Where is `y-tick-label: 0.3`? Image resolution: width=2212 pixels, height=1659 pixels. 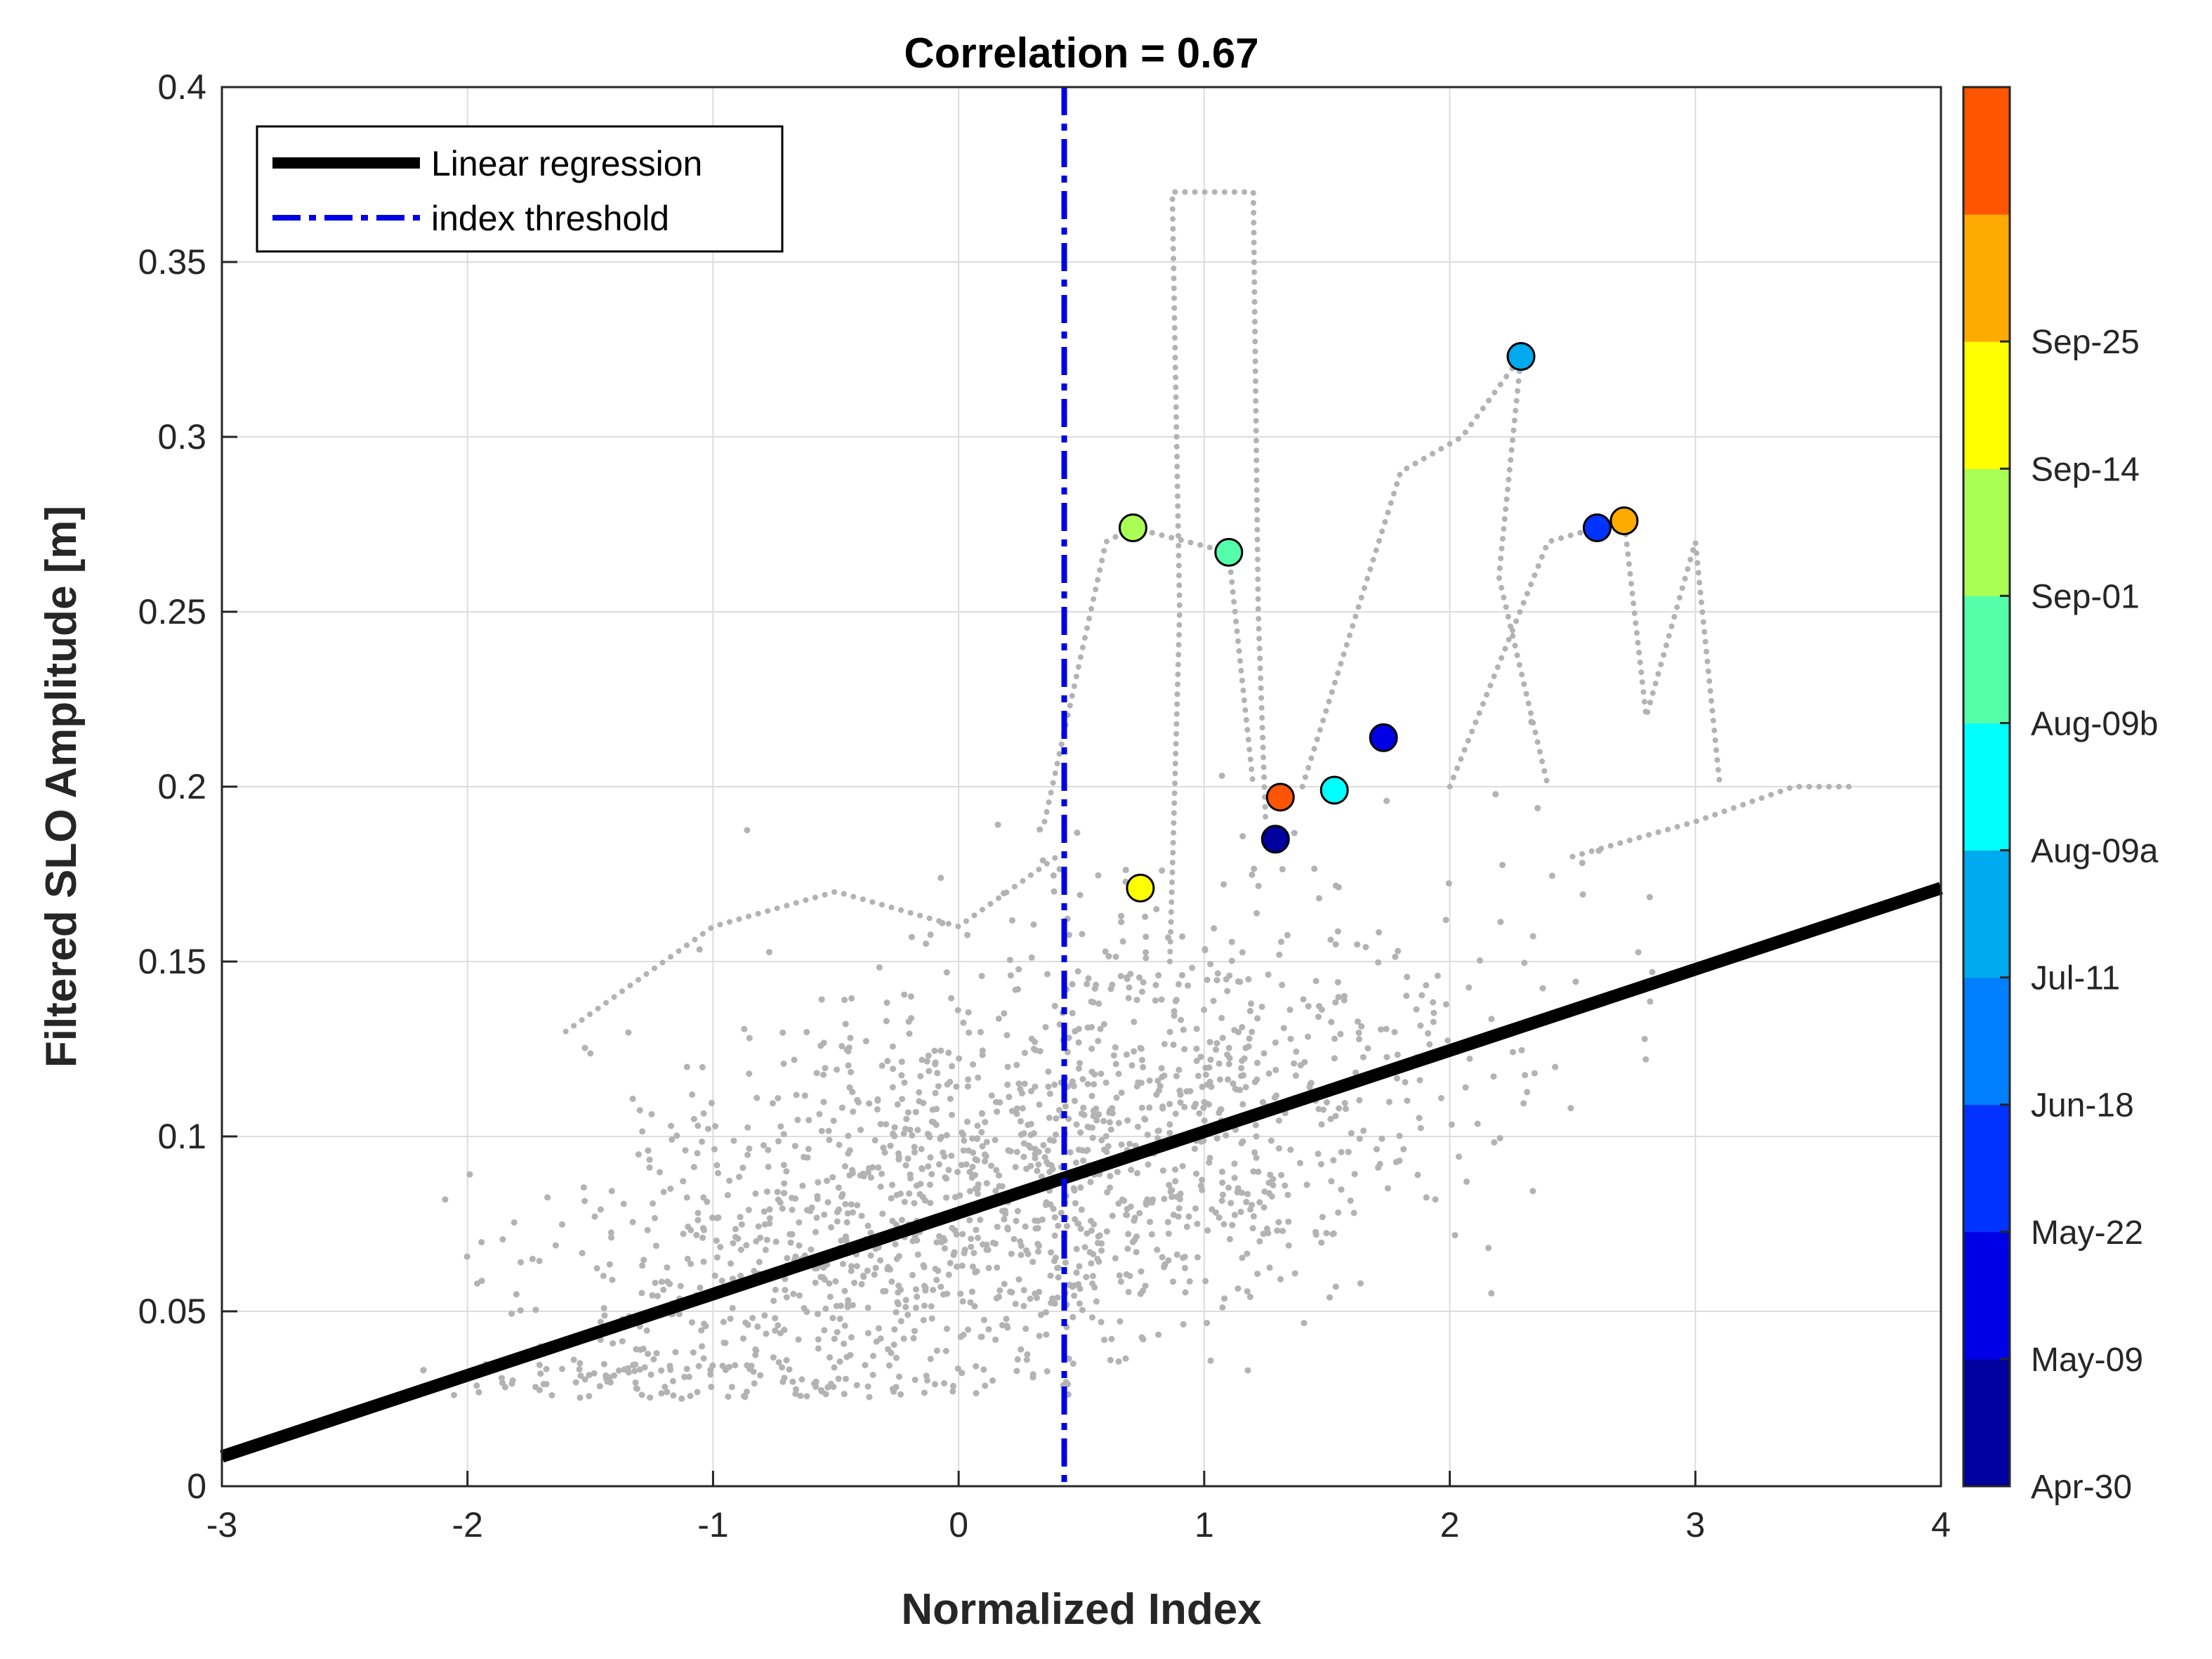 y-tick-label: 0.3 is located at coordinates (181, 437).